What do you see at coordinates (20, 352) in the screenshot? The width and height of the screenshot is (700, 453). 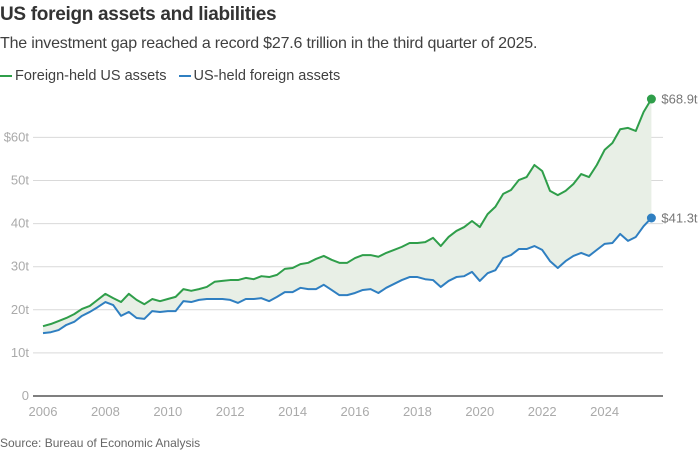 I see `y-tick-label: 10t` at bounding box center [20, 352].